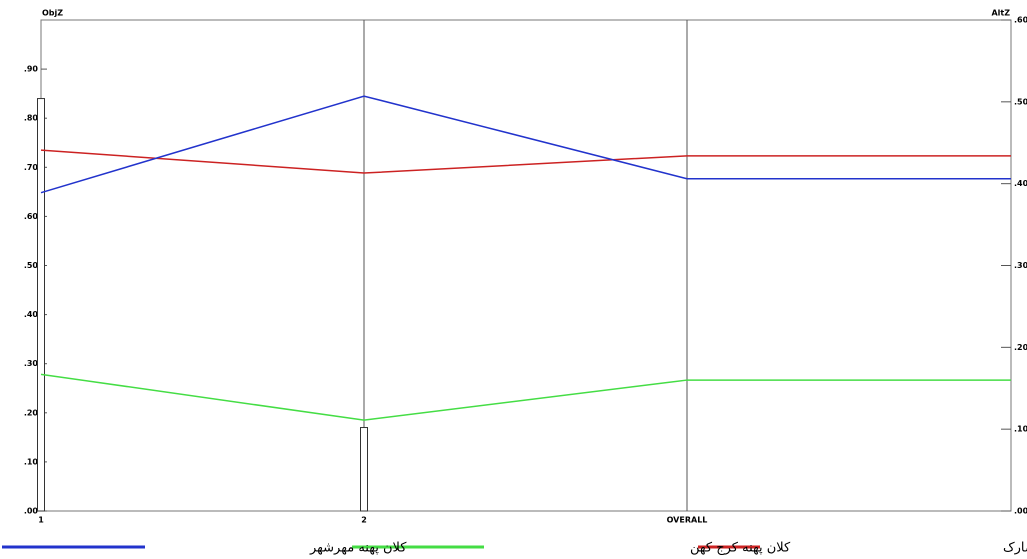 The height and width of the screenshot is (559, 1027). I want to click on y2-tick-label: .00, so click(1020, 511).